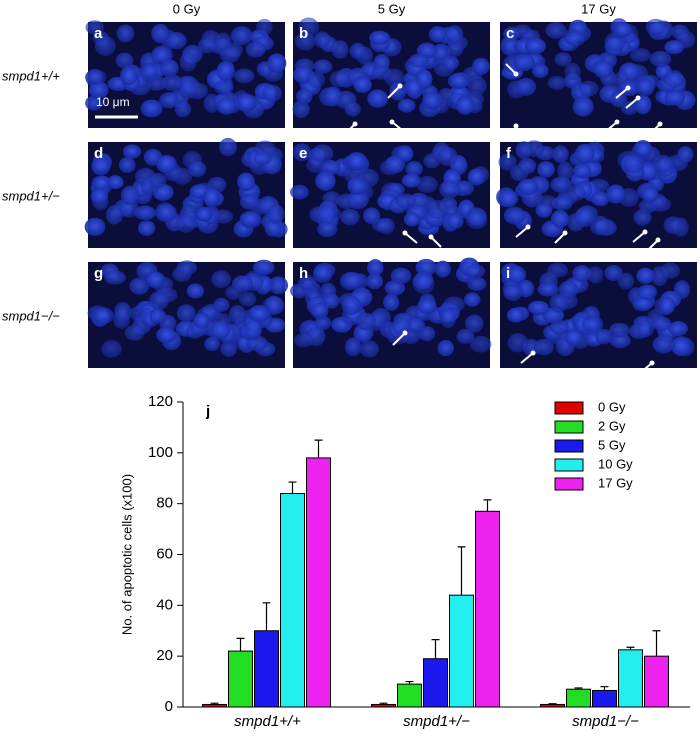 Image resolution: width=700 pixels, height=740 pixels. What do you see at coordinates (187, 8) in the screenshot?
I see `column-header: 0 Gy` at bounding box center [187, 8].